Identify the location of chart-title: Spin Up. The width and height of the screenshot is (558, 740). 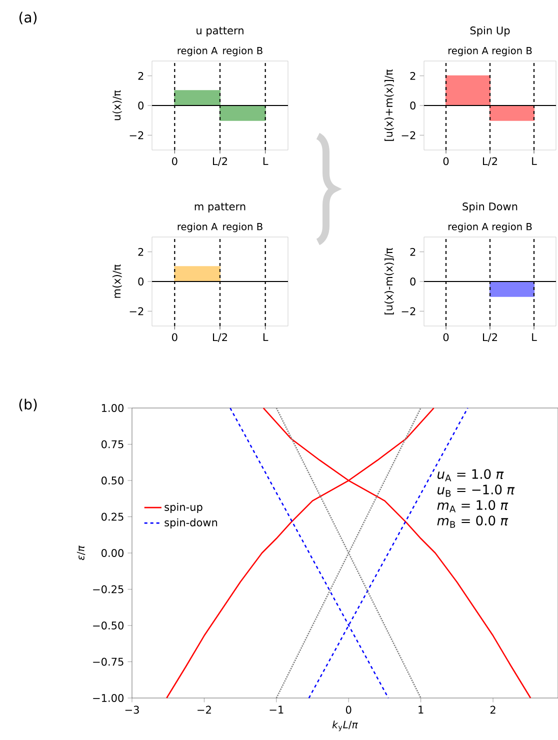
(490, 31).